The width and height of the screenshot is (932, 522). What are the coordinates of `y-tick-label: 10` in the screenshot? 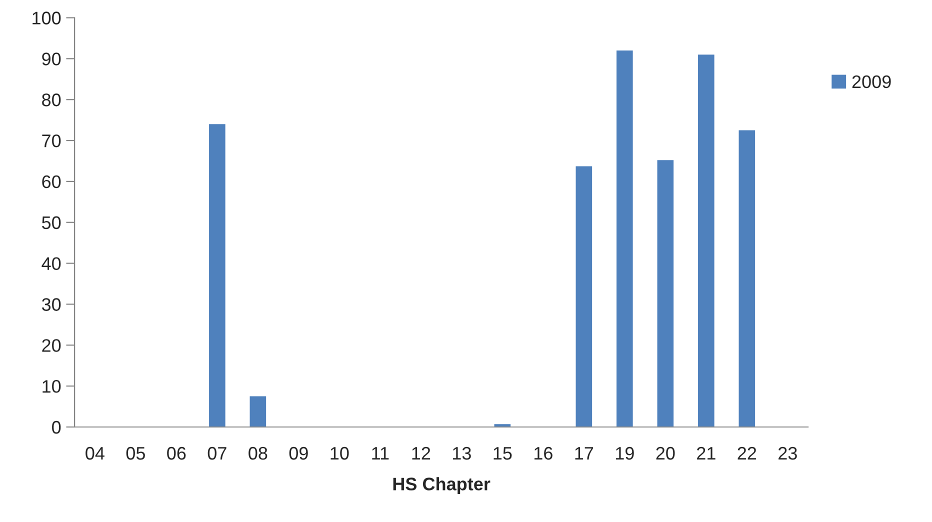 It's located at (51, 386).